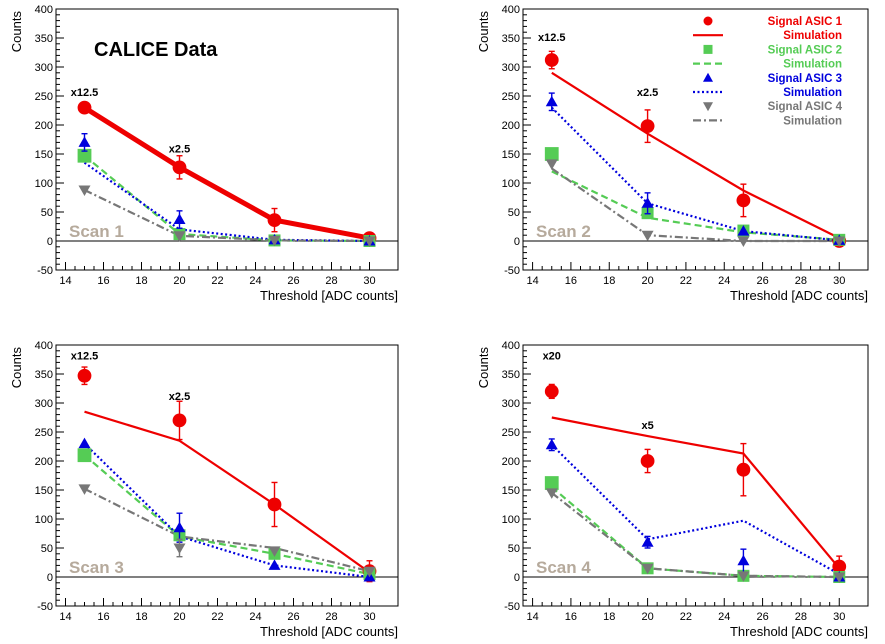  I want to click on legend-entry: Signal ASIC 4, so click(773, 107).